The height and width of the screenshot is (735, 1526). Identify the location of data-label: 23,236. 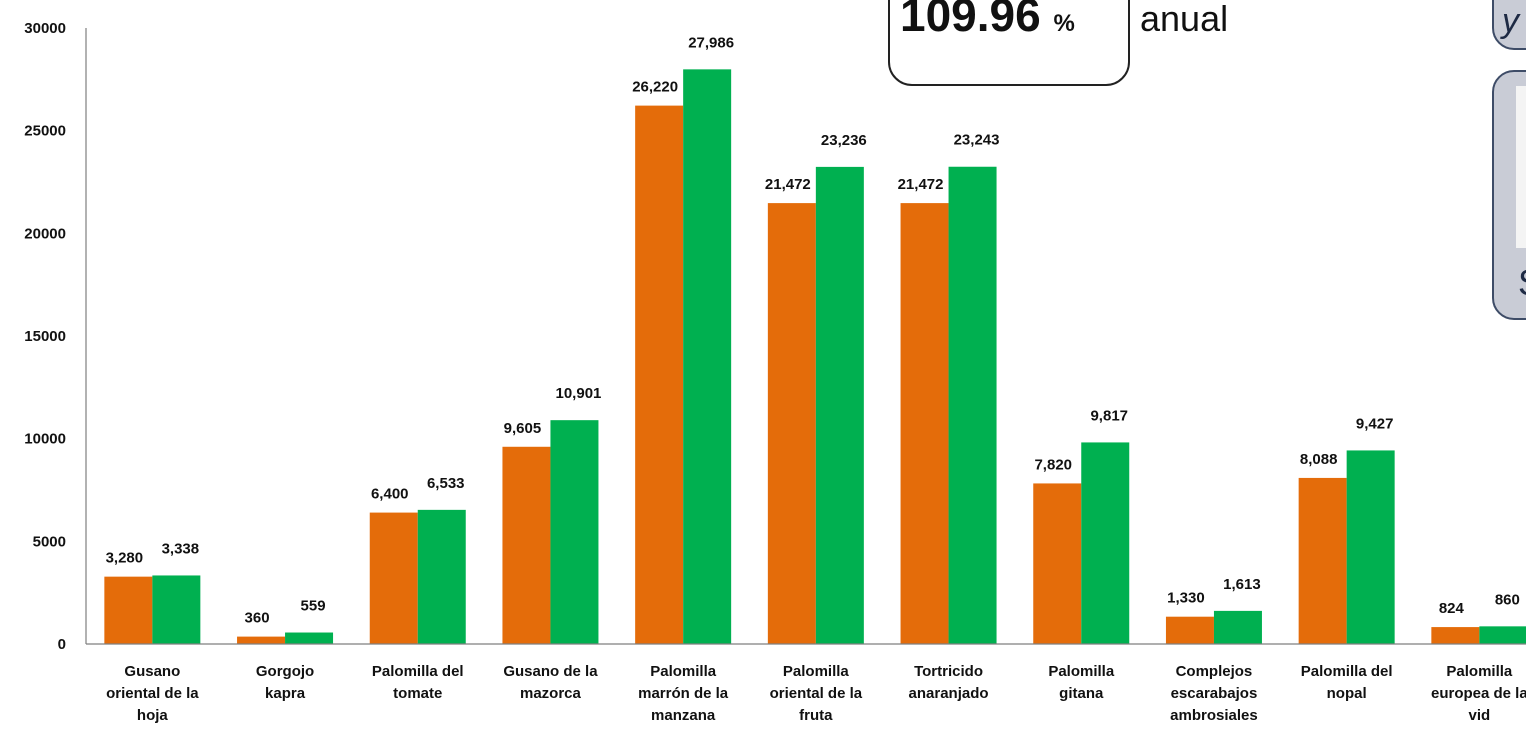
(844, 140).